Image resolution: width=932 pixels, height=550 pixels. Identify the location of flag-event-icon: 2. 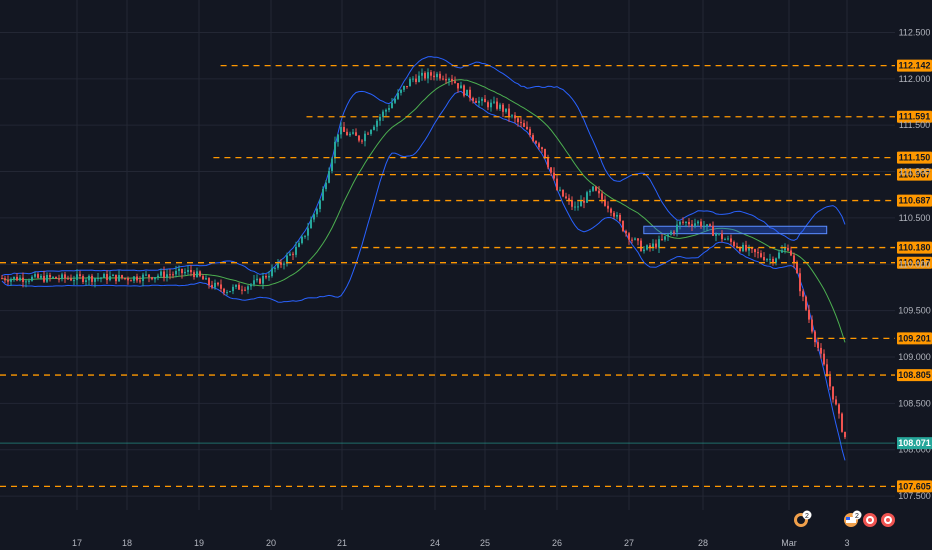
(853, 519).